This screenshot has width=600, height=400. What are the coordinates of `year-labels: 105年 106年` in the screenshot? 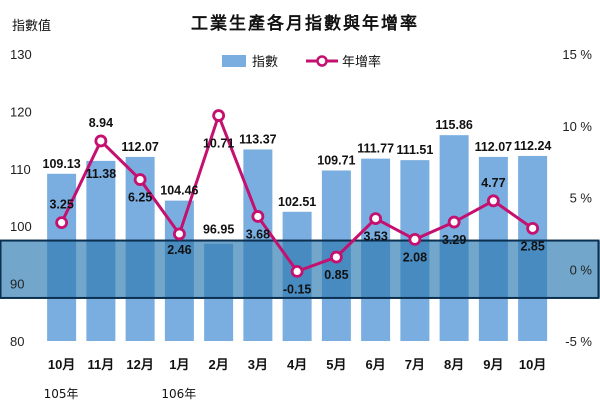 It's located at (120, 393).